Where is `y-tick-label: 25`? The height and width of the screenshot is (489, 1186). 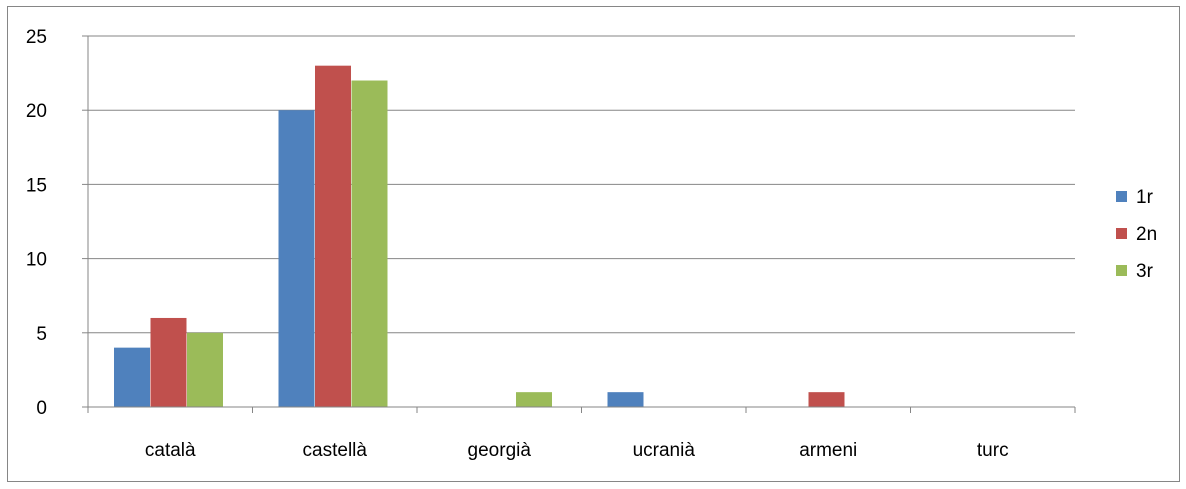 y-tick-label: 25 is located at coordinates (36, 37).